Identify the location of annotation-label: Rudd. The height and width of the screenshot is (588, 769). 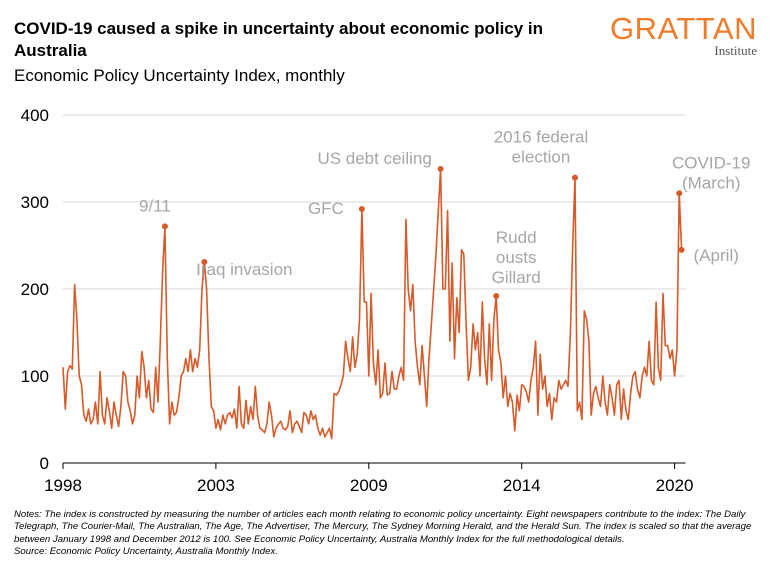
(516, 237).